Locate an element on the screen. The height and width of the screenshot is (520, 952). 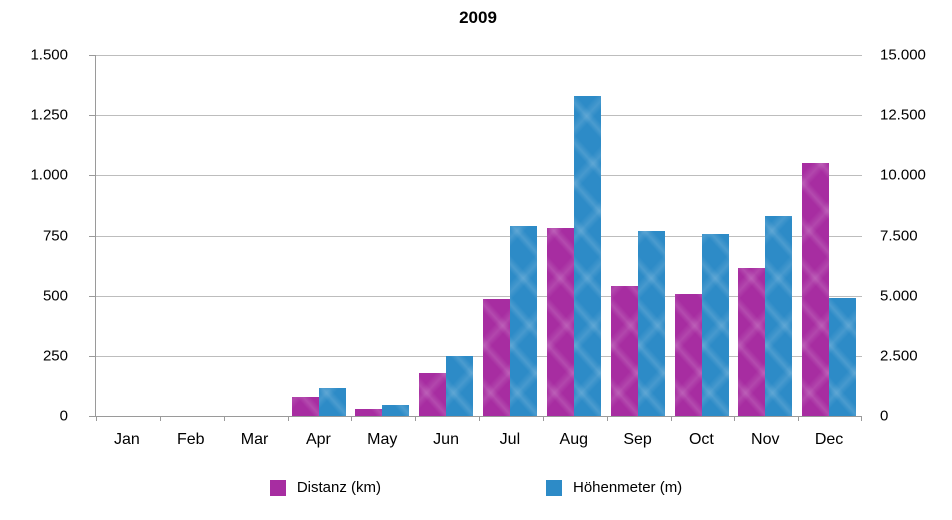
x-axis-label-dec: Dec is located at coordinates (829, 439).